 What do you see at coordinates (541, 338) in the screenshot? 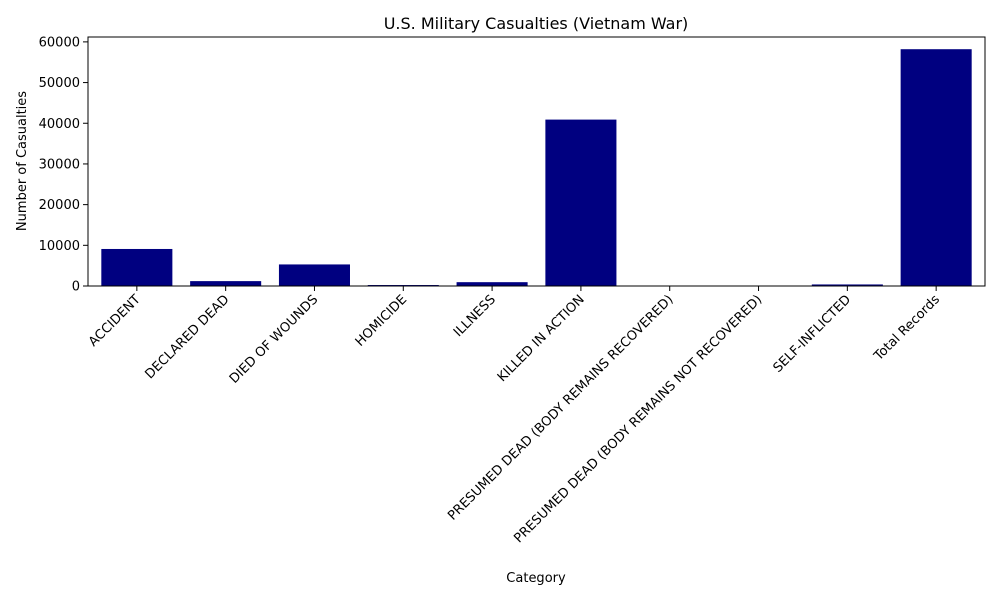
I see `x-tick-label: KILLED IN ACTION` at bounding box center [541, 338].